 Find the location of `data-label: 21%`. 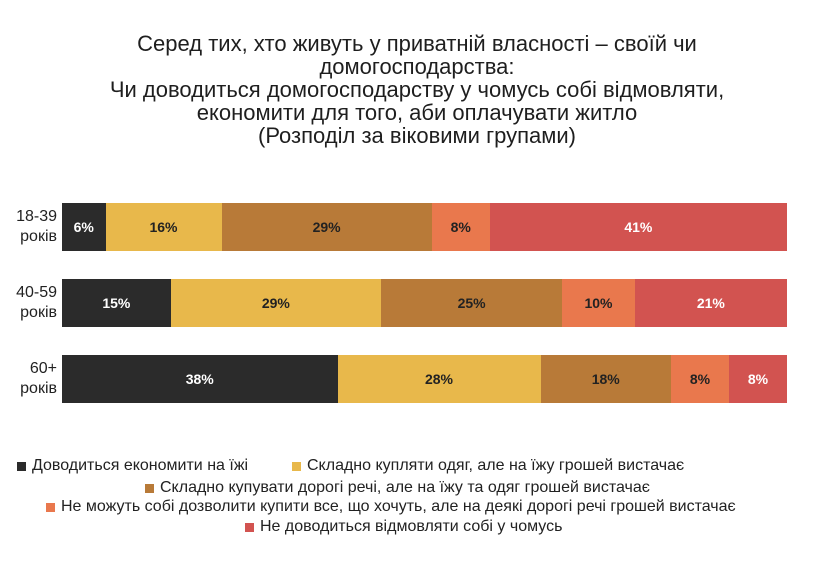

data-label: 21% is located at coordinates (710, 303).